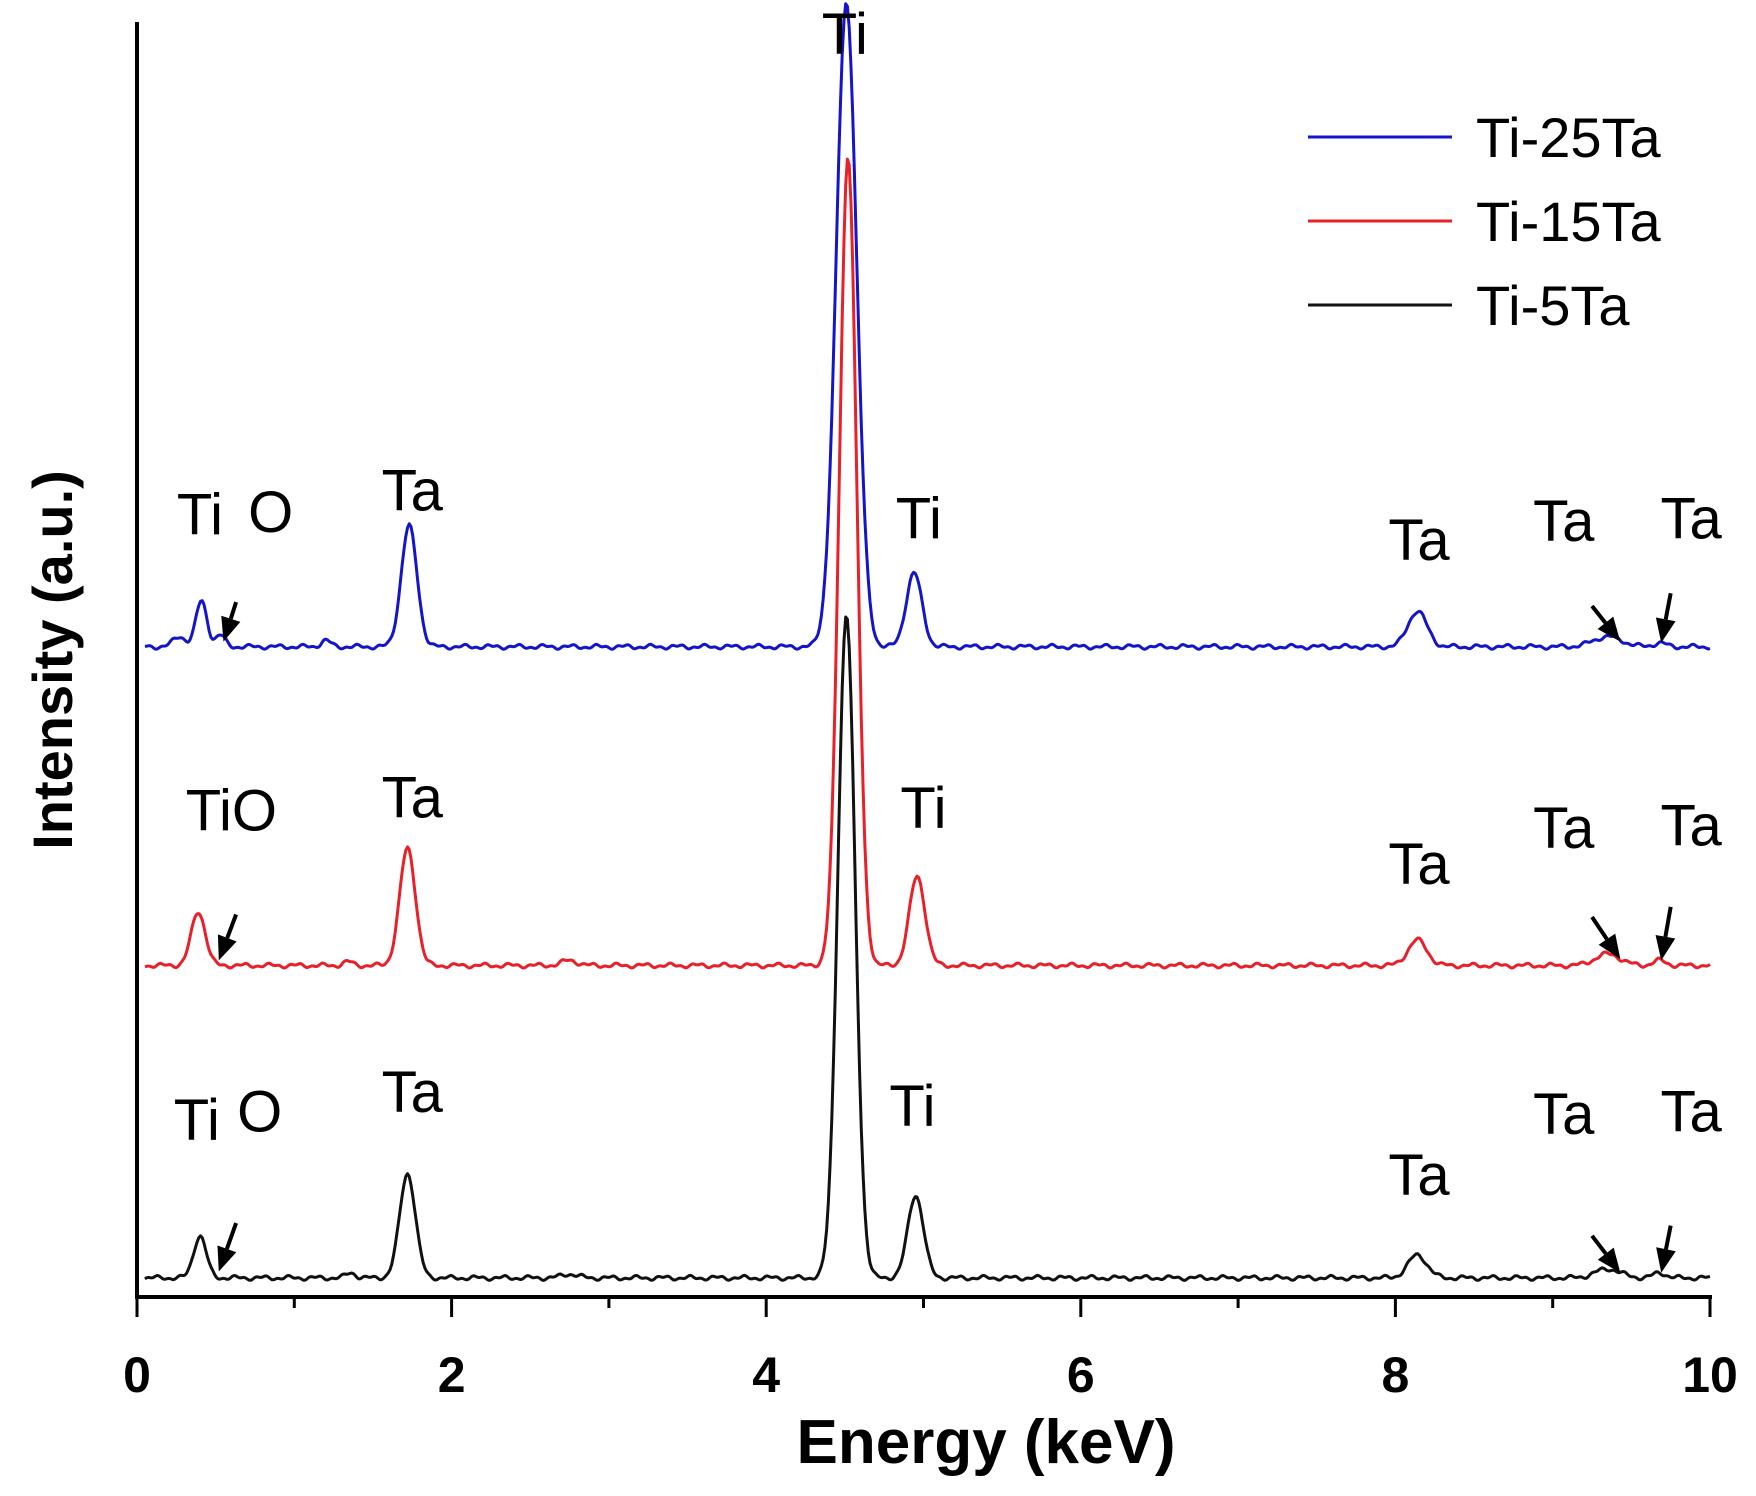  What do you see at coordinates (930, 1350) in the screenshot?
I see `x-ticks: 0 2 4 6 8 10` at bounding box center [930, 1350].